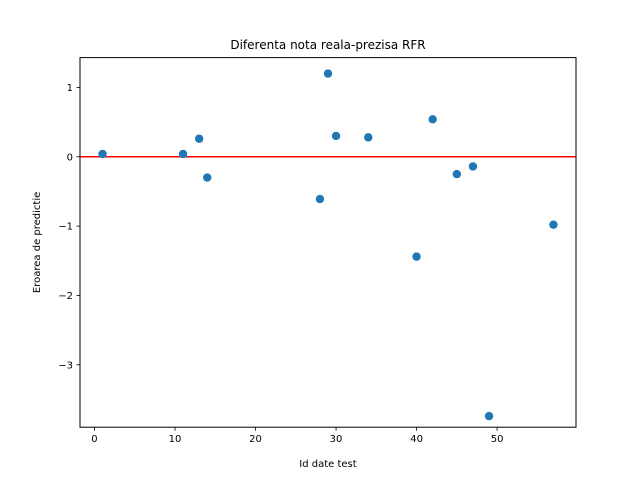 The image size is (640, 485). Describe the element at coordinates (416, 439) in the screenshot. I see `x-tick-label: 40` at that location.